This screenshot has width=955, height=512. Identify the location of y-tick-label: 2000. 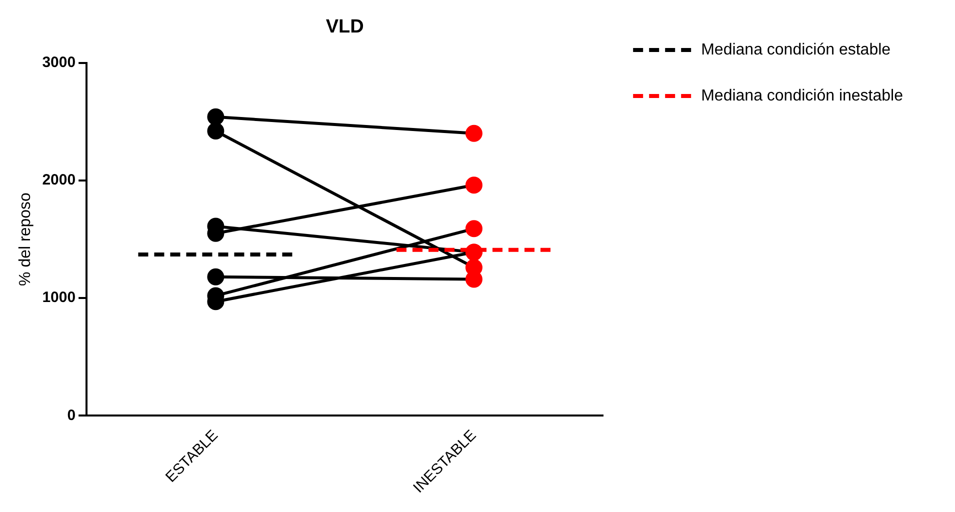
(59, 180).